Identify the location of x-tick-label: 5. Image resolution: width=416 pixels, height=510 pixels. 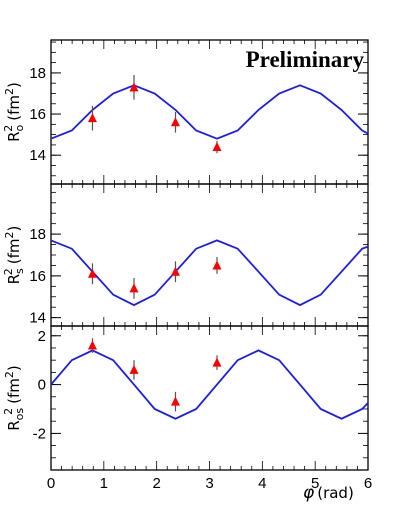
(315, 483).